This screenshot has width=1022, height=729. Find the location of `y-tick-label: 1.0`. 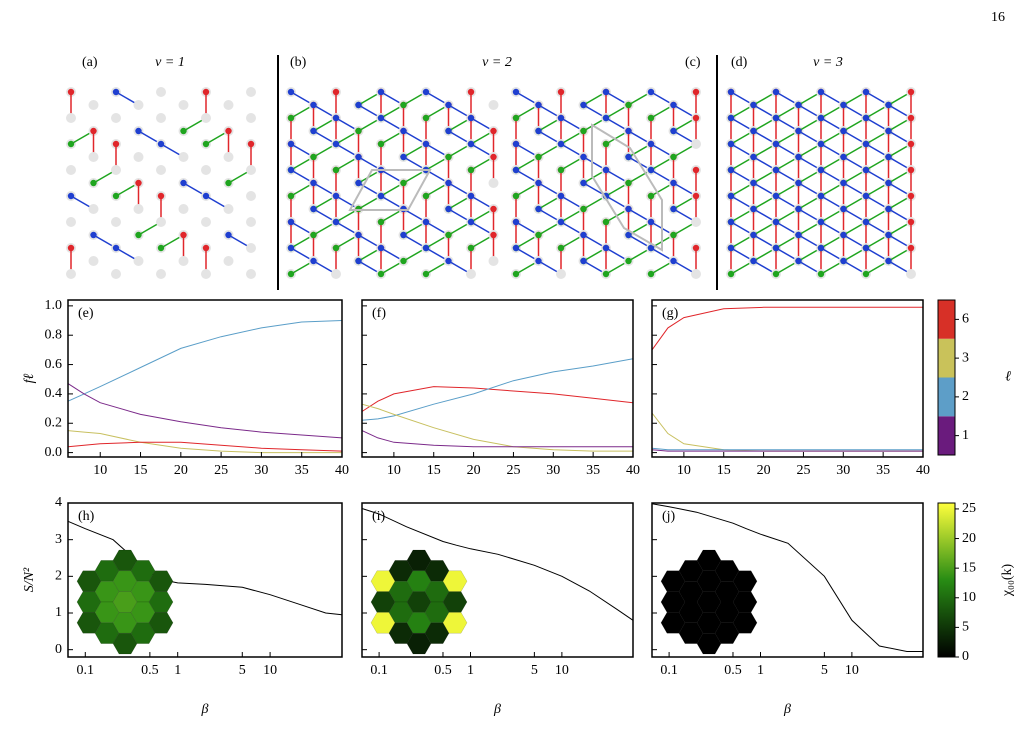

y-tick-label: 1.0 is located at coordinates (54, 305).